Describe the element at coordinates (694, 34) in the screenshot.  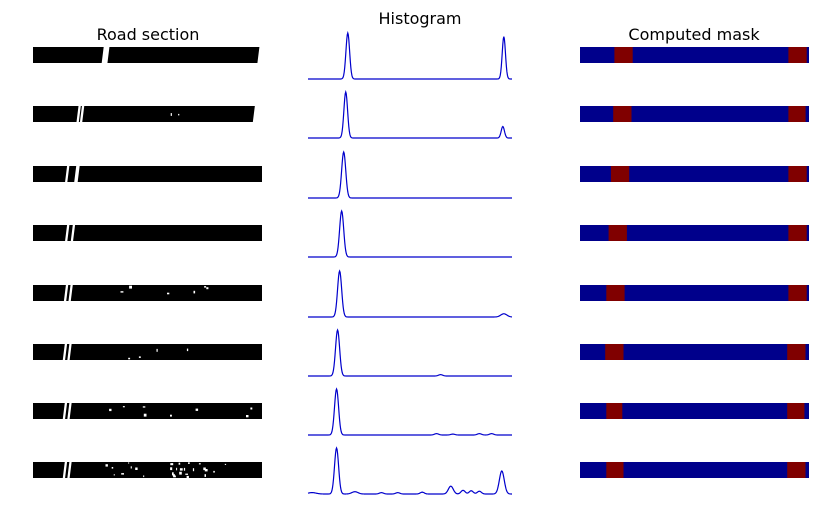
I see `computed-mask-title: Computed mask` at that location.